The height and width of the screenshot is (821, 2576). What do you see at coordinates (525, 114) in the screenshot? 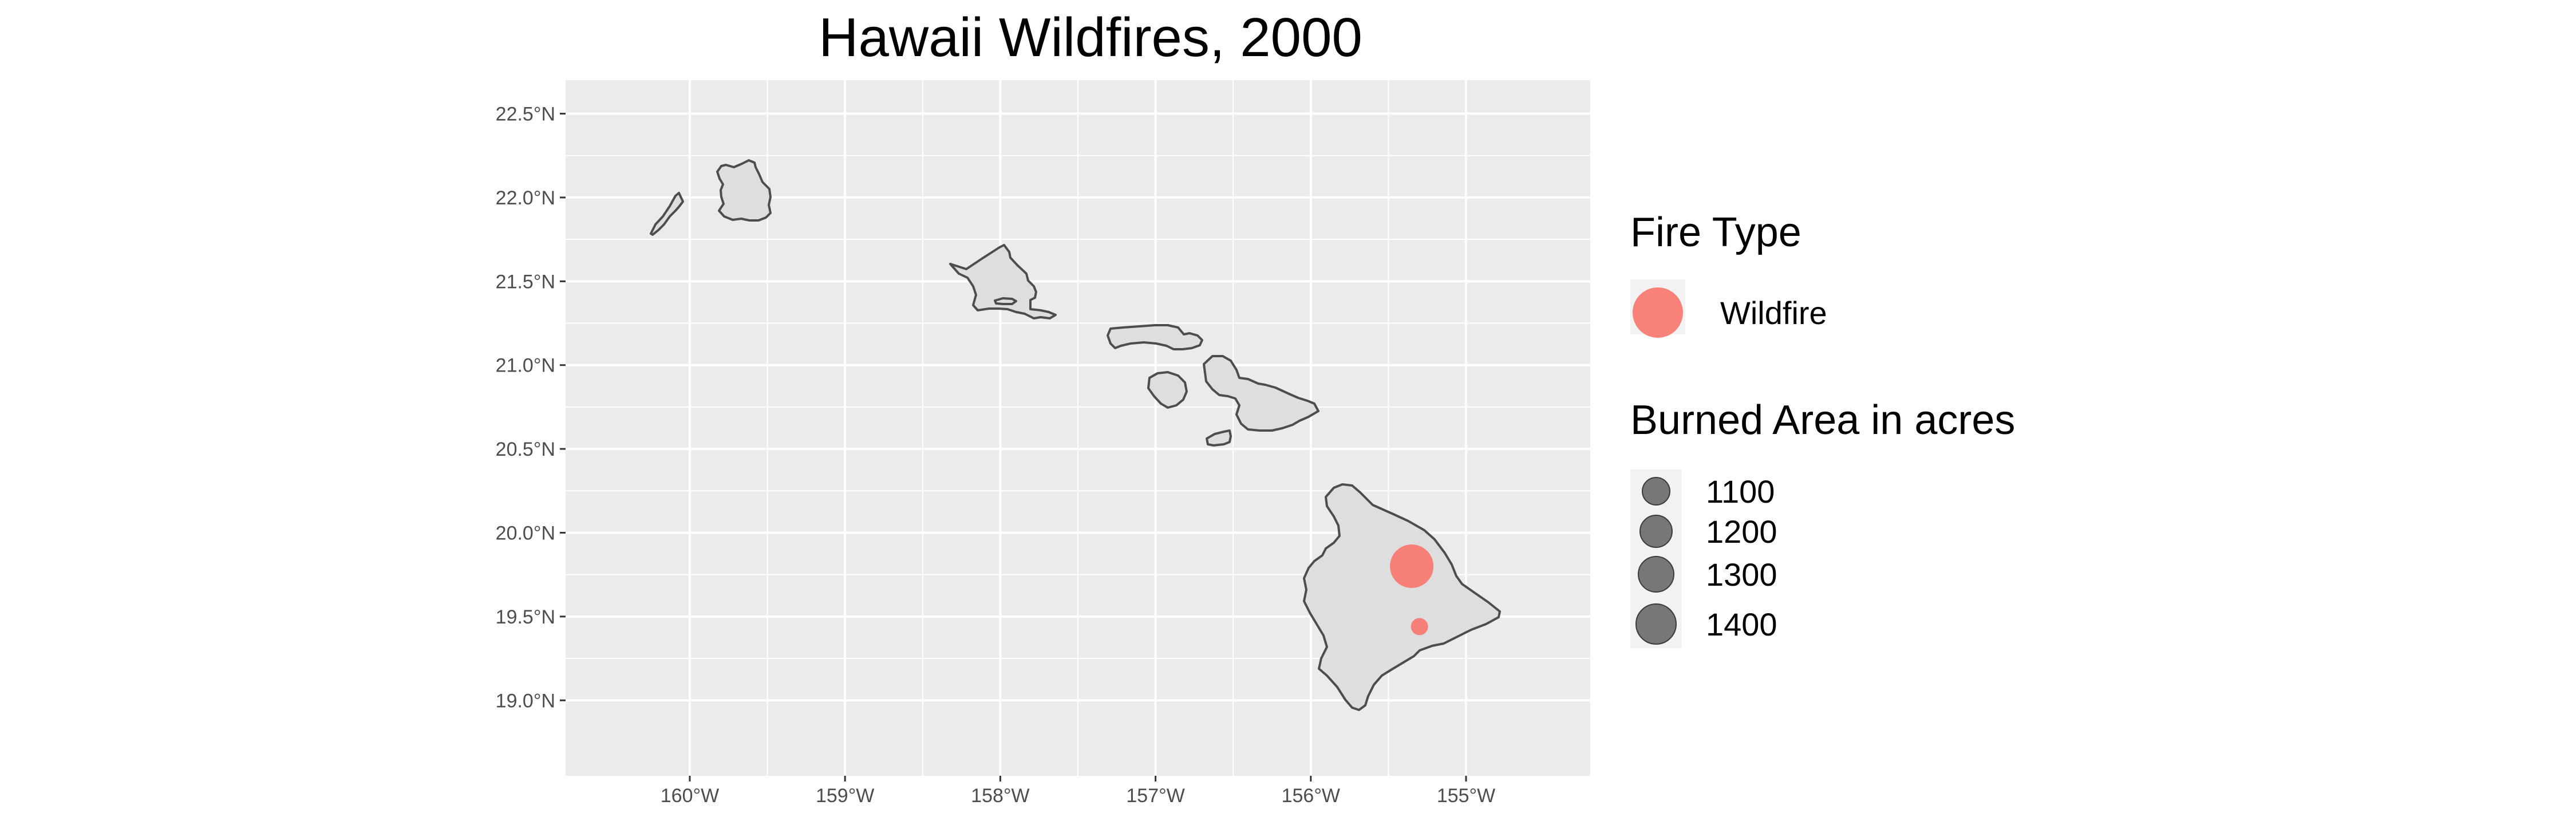
I see `y-tick-label: 22.5°N` at bounding box center [525, 114].